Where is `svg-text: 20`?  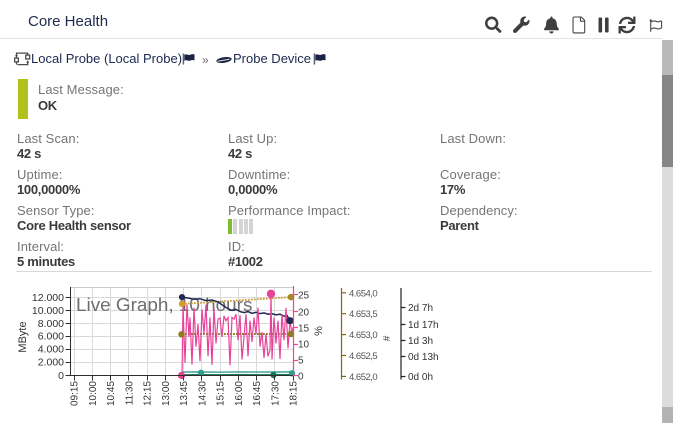 svg-text: 20 is located at coordinates (304, 312).